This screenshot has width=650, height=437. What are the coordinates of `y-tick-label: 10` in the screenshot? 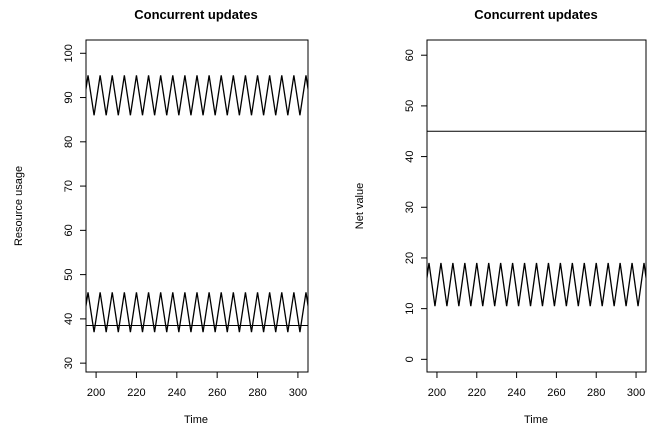 It's located at (410, 309).